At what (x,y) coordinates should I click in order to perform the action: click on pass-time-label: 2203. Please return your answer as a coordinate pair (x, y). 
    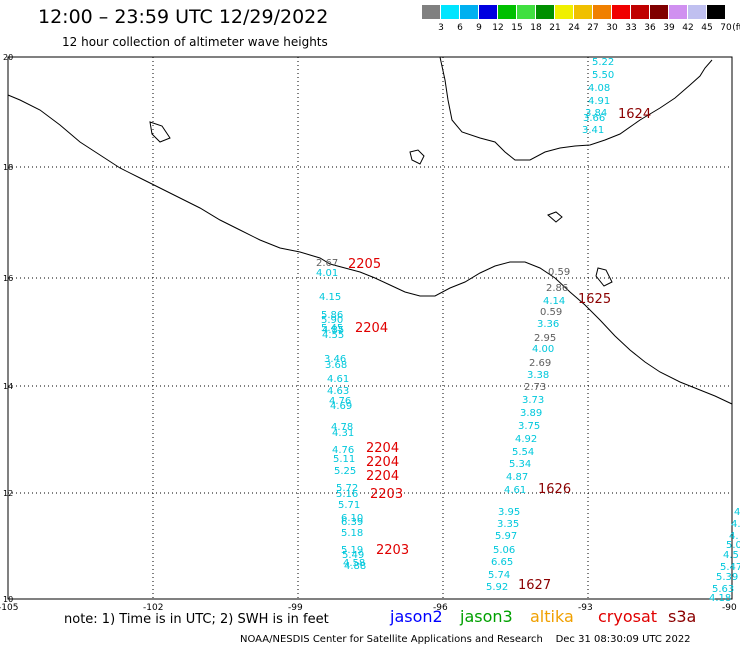
    Looking at the image, I should click on (386, 494).